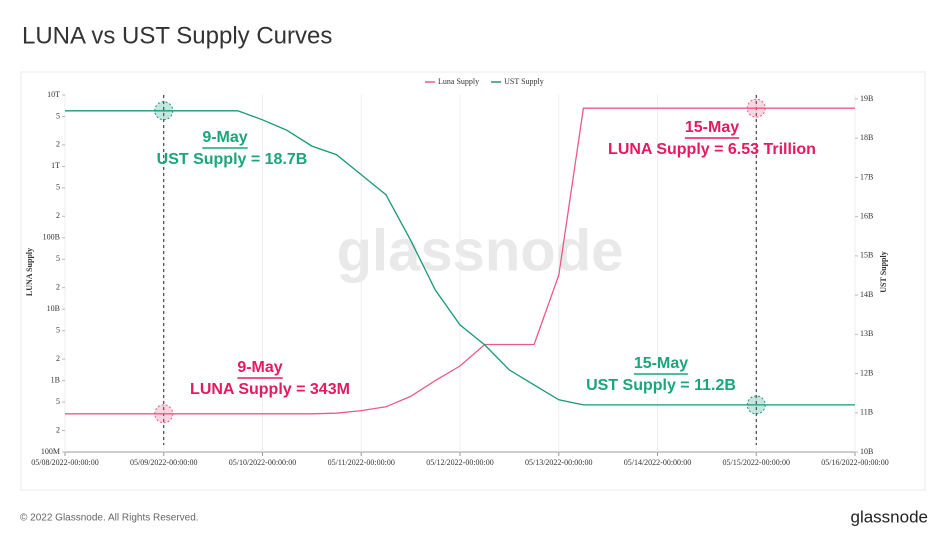 The width and height of the screenshot is (941, 543). I want to click on x-tick-label: 05/14/2022-00:00:00, so click(658, 462).